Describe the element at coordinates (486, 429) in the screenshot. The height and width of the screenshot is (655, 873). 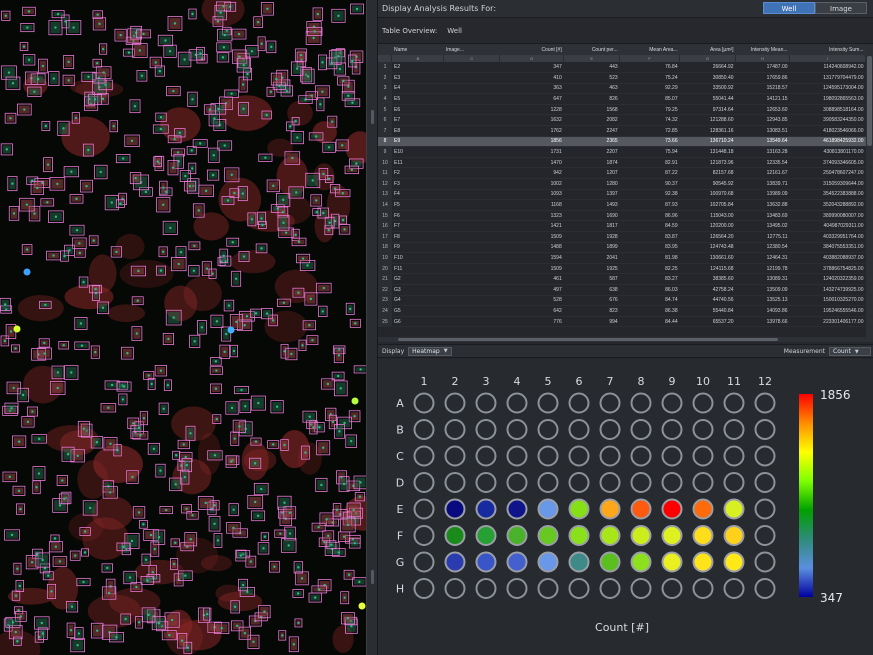
I see `well-B3` at that location.